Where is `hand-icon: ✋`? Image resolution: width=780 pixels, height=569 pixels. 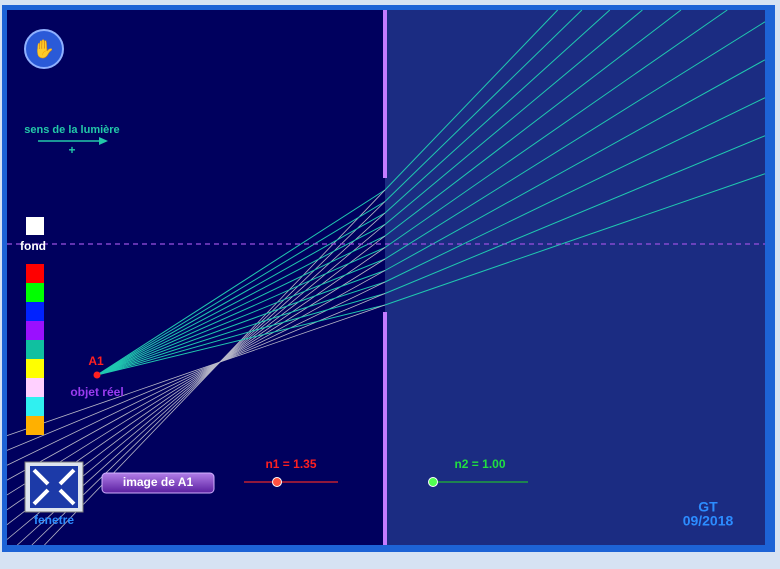 hand-icon: ✋ is located at coordinates (44, 48).